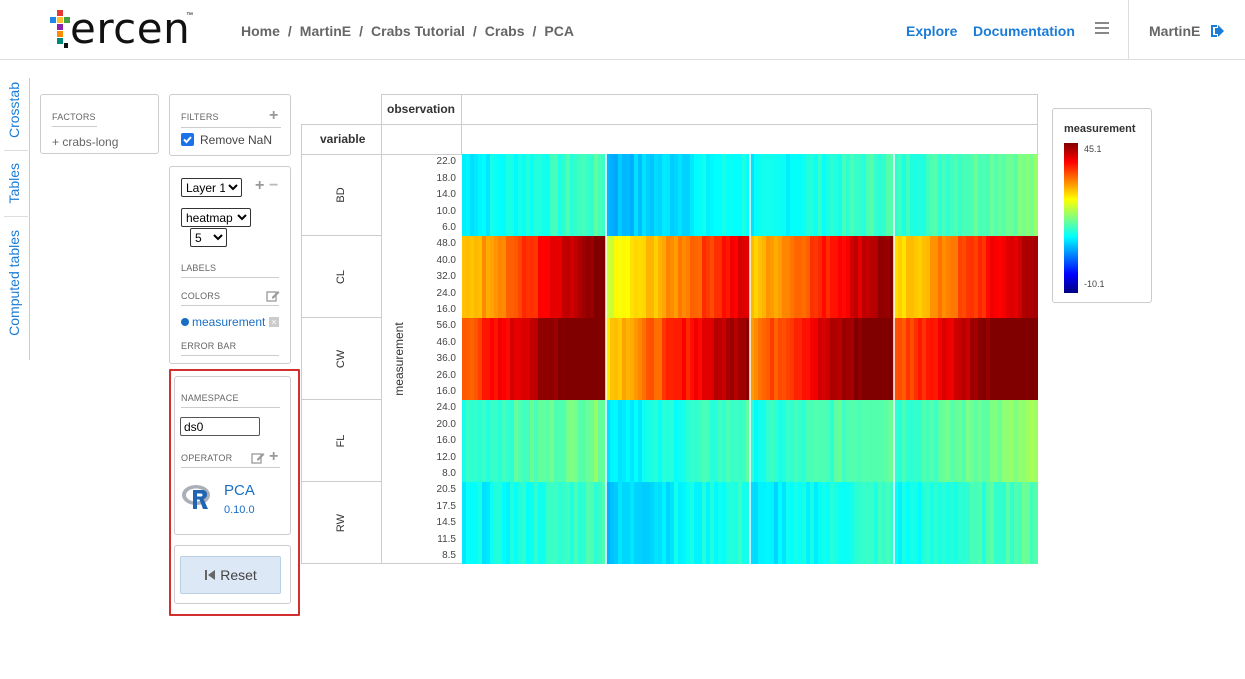 This screenshot has height=679, width=1245. What do you see at coordinates (216, 217) in the screenshot?
I see `chart-type-select: heatmap` at bounding box center [216, 217].